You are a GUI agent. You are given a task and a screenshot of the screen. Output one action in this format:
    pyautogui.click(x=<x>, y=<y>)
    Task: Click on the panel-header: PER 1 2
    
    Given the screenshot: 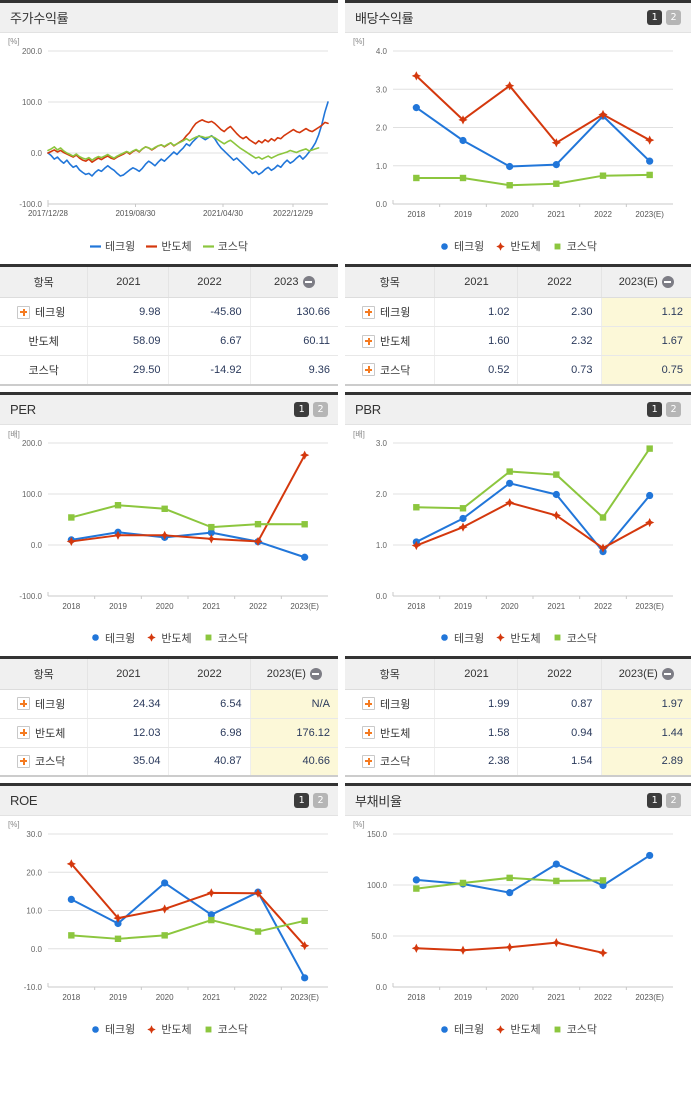 What is the action you would take?
    pyautogui.click(x=169, y=409)
    